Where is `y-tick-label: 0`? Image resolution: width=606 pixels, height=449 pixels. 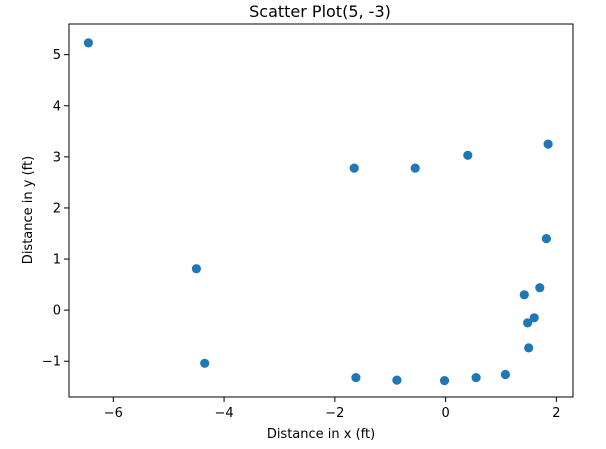
y-tick-label: 0 is located at coordinates (57, 311).